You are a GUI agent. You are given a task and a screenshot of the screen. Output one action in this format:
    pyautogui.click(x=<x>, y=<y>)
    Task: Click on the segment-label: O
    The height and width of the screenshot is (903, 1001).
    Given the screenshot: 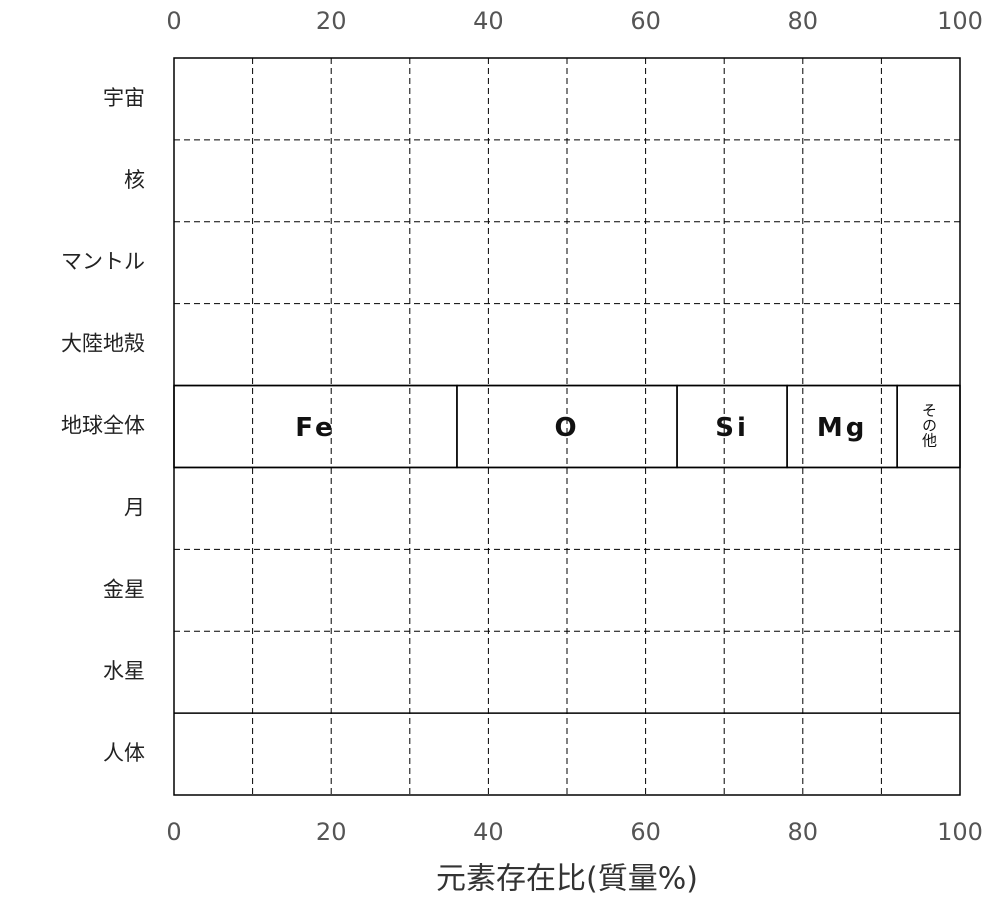 What is the action you would take?
    pyautogui.click(x=566, y=428)
    